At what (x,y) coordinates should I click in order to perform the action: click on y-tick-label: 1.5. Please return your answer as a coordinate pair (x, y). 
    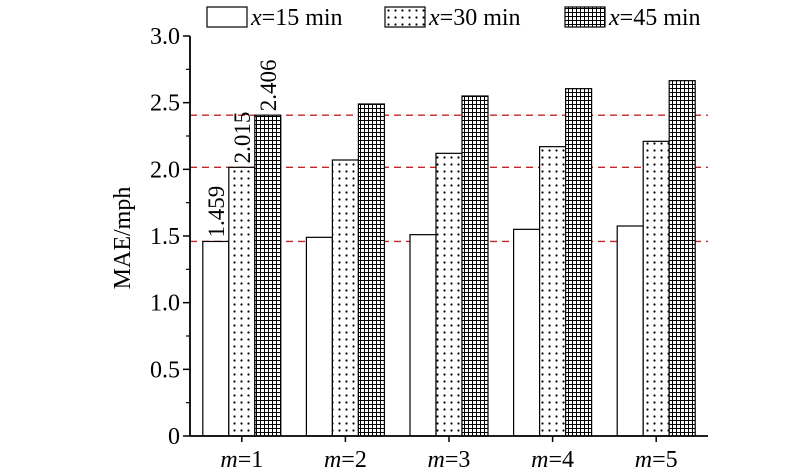
    Looking at the image, I should click on (165, 237).